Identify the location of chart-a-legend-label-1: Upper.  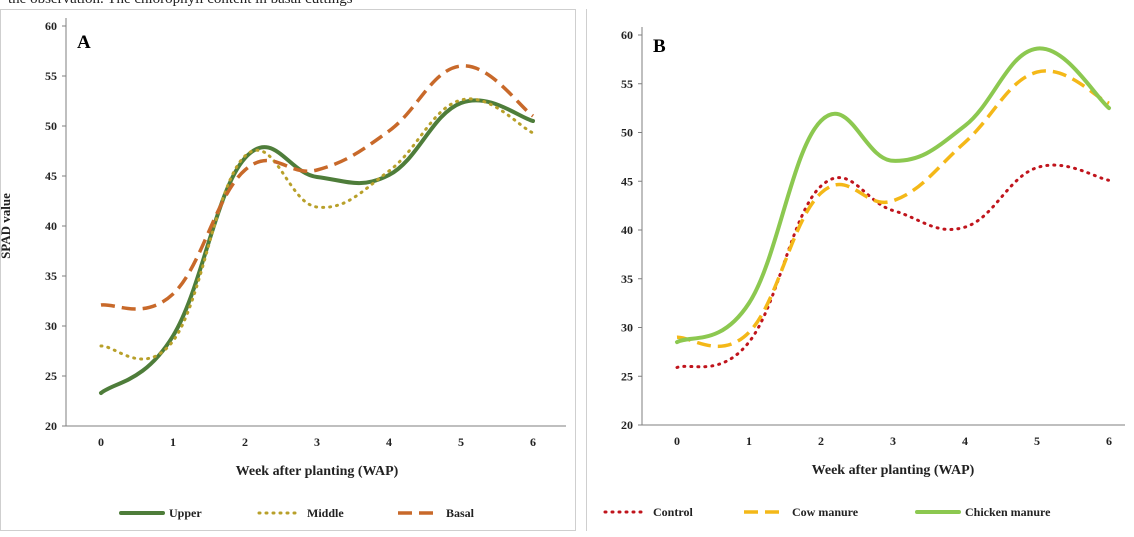
(185, 513).